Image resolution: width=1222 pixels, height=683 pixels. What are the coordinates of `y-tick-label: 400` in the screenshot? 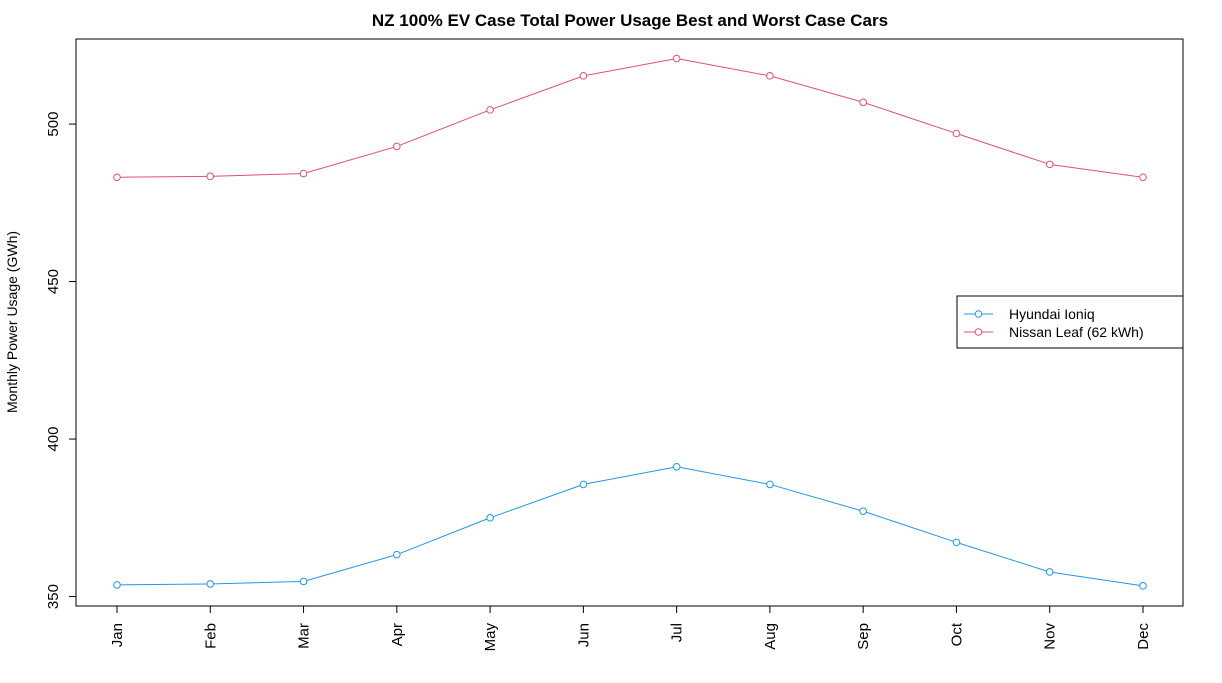 It's located at (53, 439).